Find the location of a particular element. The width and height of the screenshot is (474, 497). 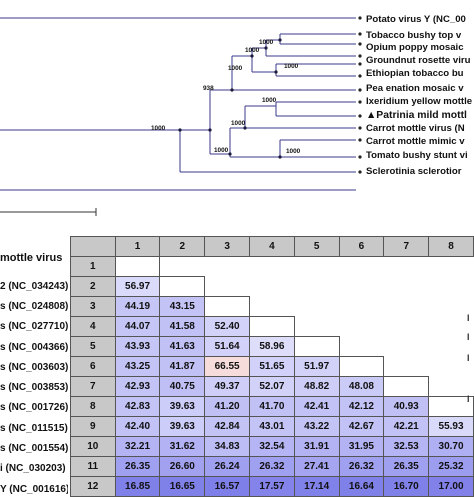

matrix-cell: 27.41 is located at coordinates (316, 466).